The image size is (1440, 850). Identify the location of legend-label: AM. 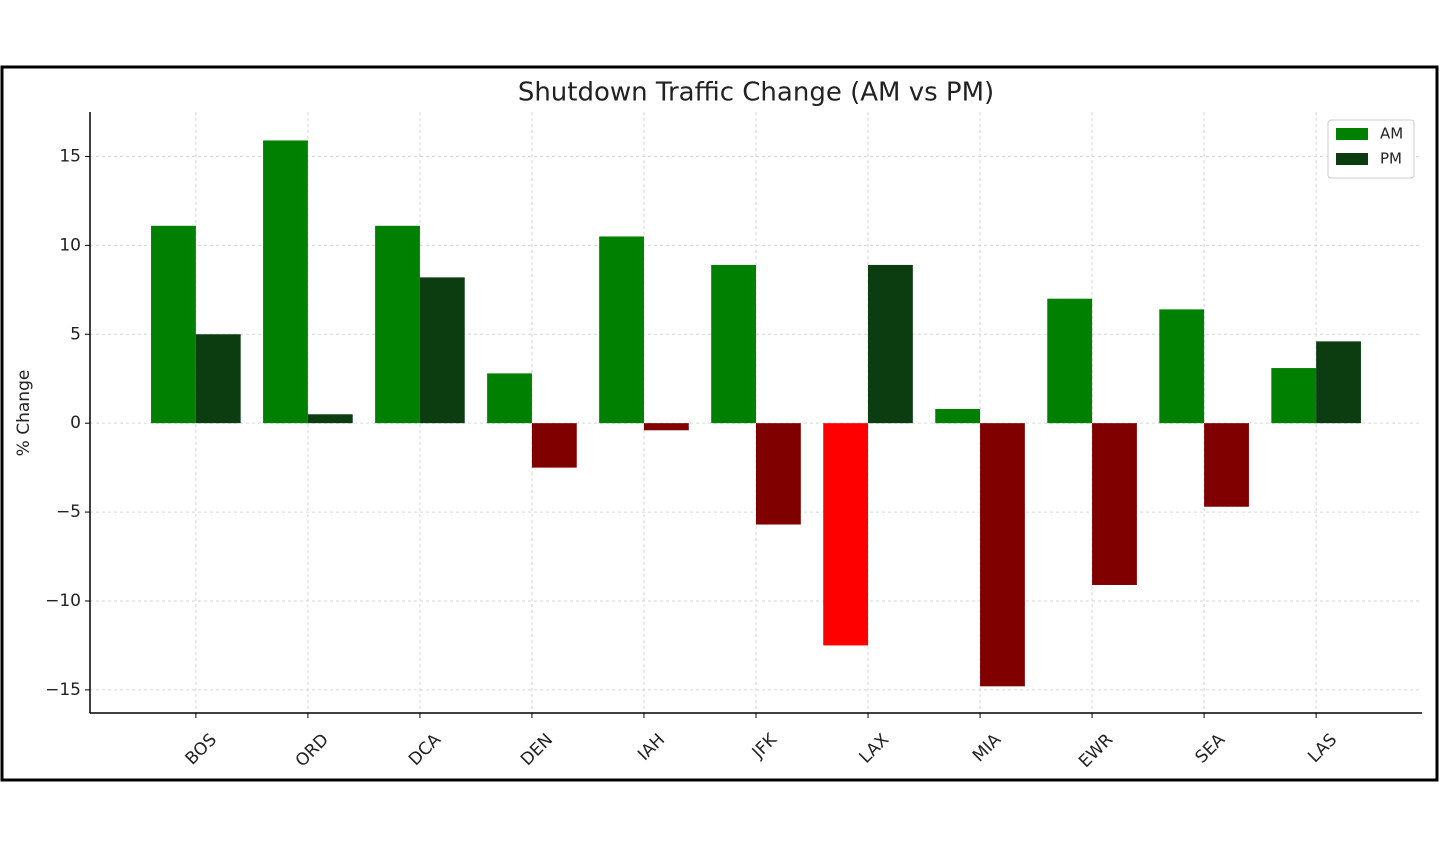
(1391, 134).